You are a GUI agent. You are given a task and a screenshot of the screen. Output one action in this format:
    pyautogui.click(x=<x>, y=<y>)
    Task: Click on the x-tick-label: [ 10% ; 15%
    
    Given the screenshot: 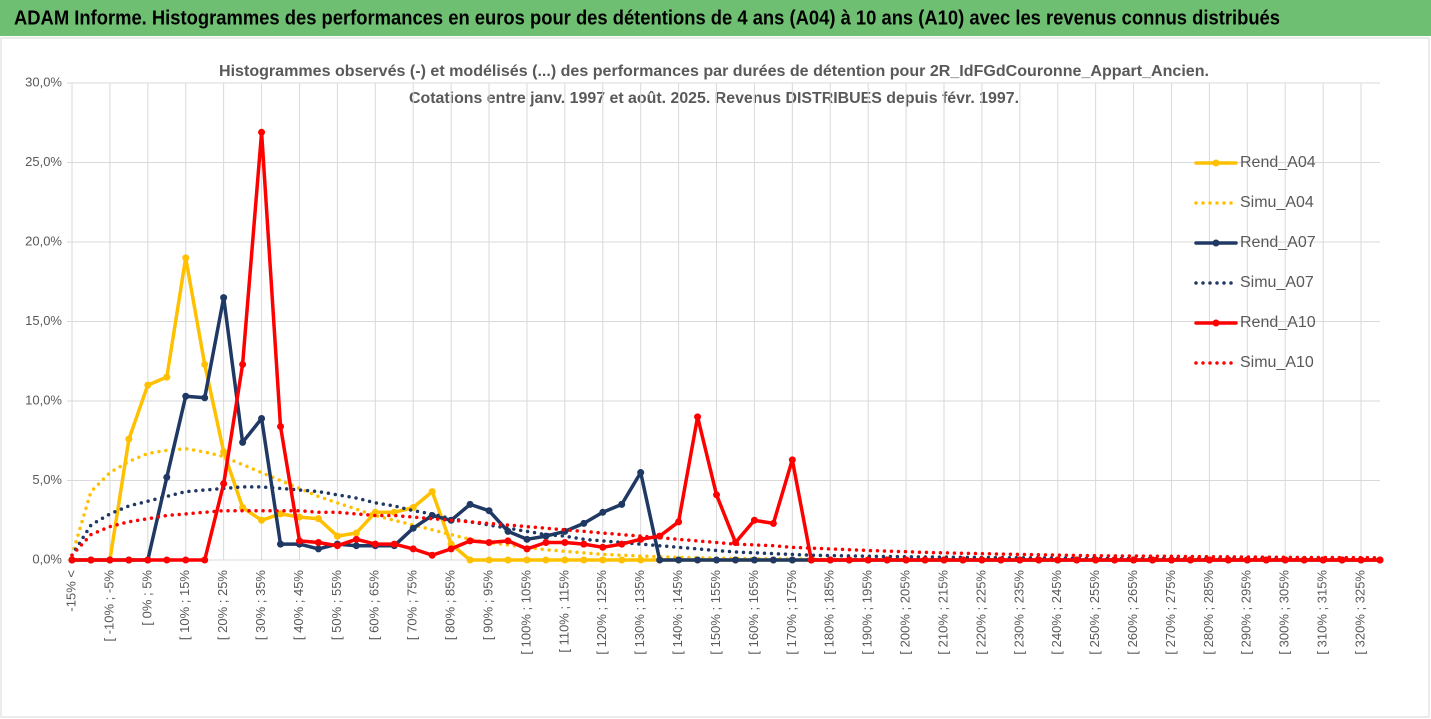 What is the action you would take?
    pyautogui.click(x=184, y=605)
    